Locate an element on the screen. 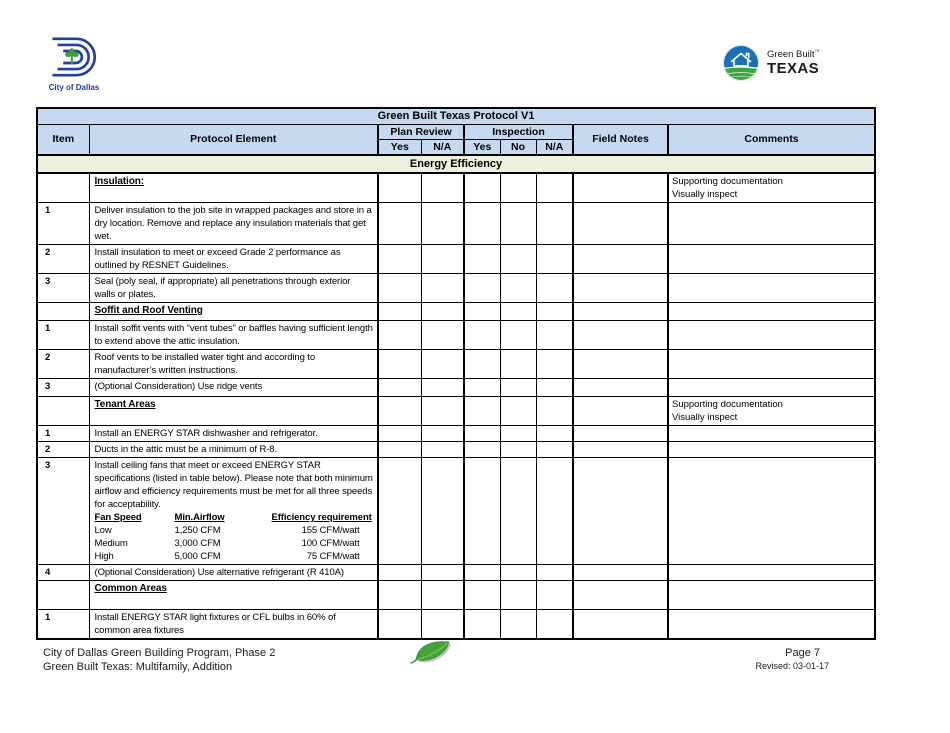  gbt-line2-label: TEXAS is located at coordinates (793, 69).